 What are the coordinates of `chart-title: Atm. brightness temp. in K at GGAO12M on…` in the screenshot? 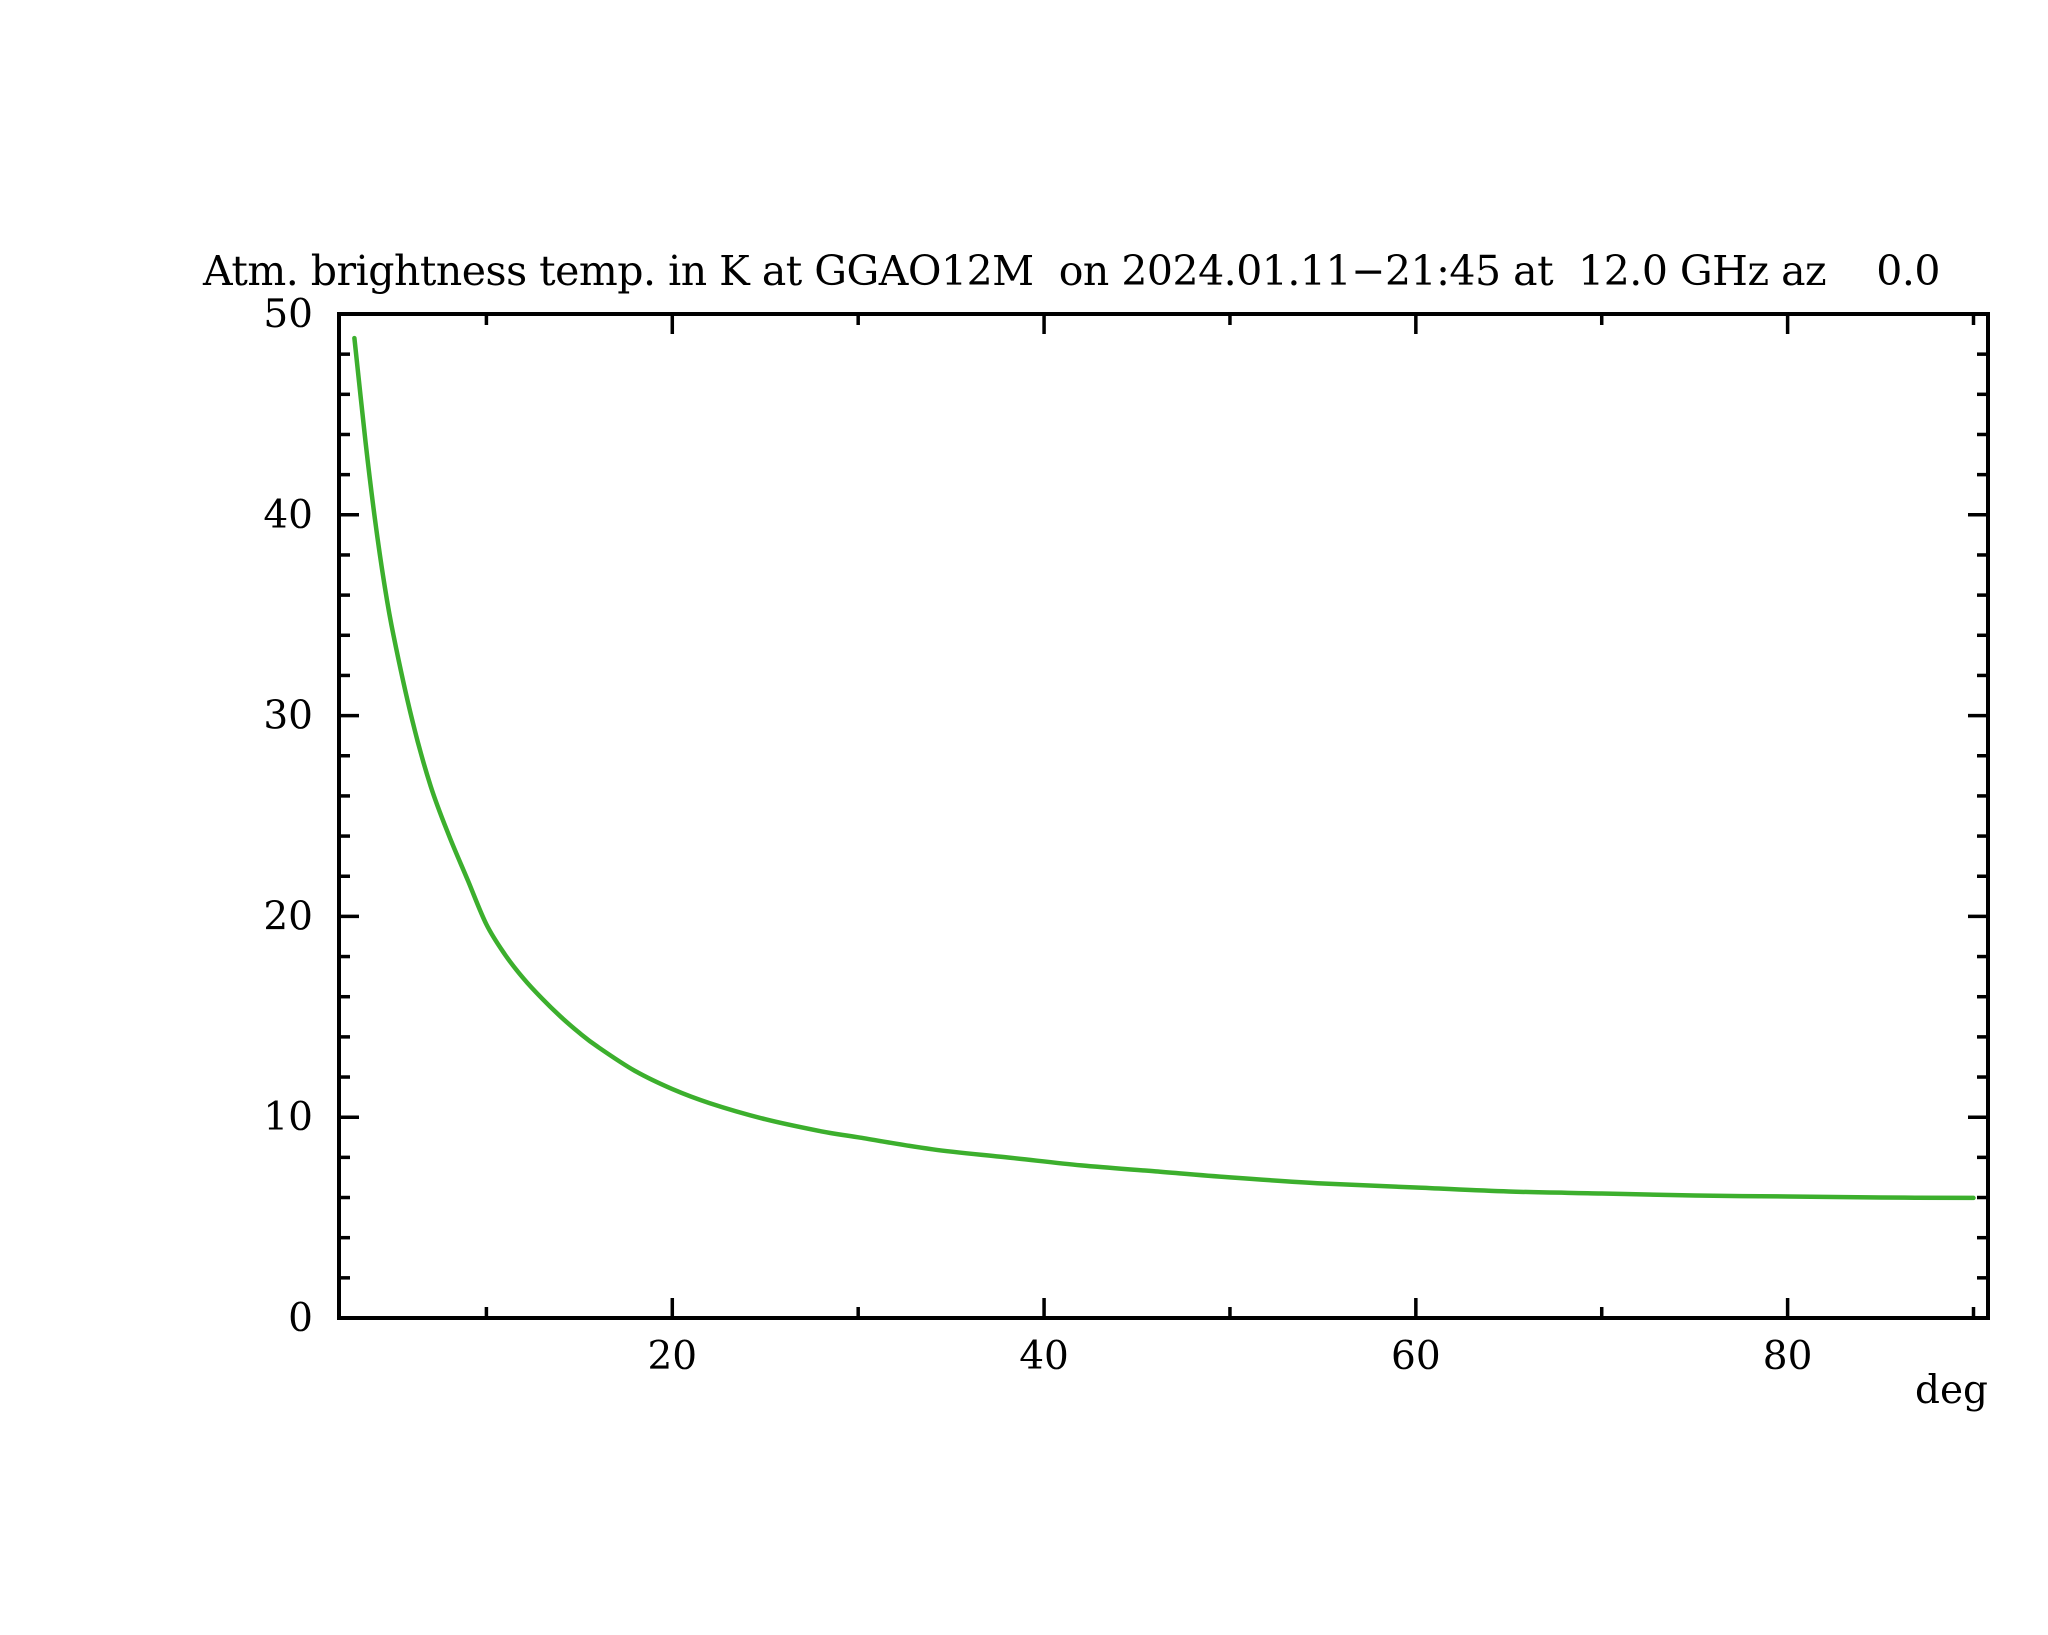 It's located at (1071, 271).